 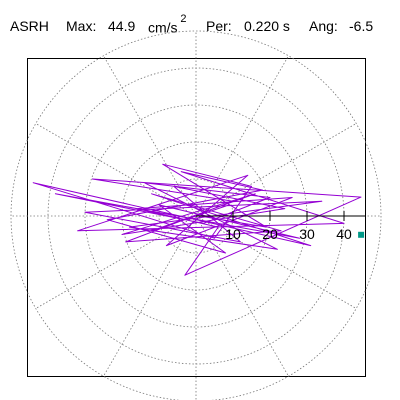 I want to click on angle-value: -6.5, so click(x=361, y=26).